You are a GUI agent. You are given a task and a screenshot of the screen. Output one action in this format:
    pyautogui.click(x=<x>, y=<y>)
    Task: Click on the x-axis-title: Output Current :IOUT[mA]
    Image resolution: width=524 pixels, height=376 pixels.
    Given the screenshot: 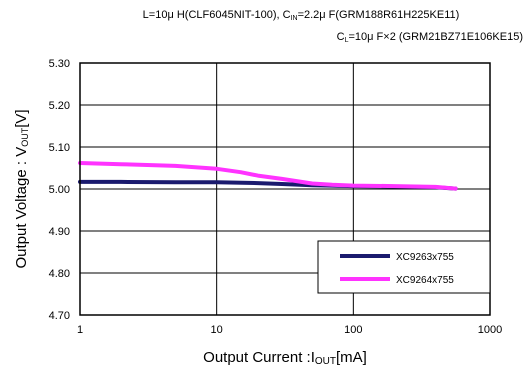 What is the action you would take?
    pyautogui.click(x=285, y=358)
    